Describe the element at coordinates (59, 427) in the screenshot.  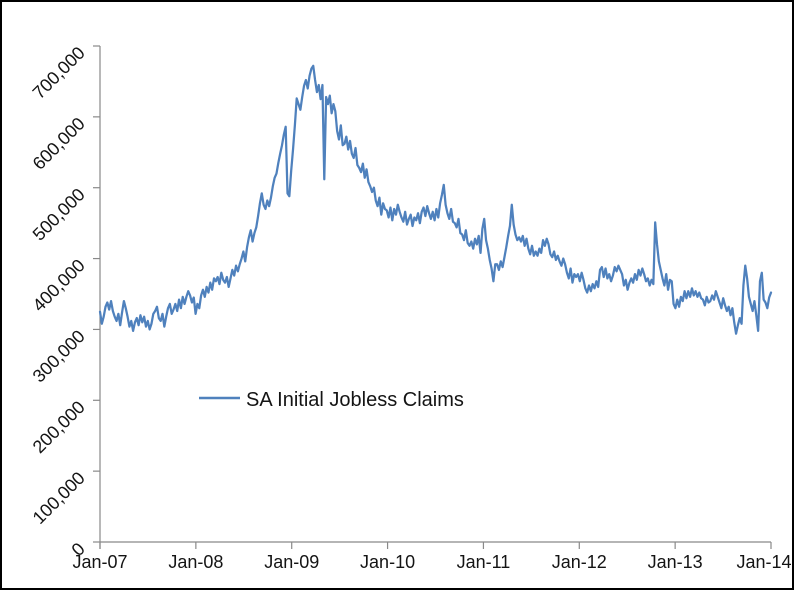
I see `y-axis-tick-label: 200,000` at that location.